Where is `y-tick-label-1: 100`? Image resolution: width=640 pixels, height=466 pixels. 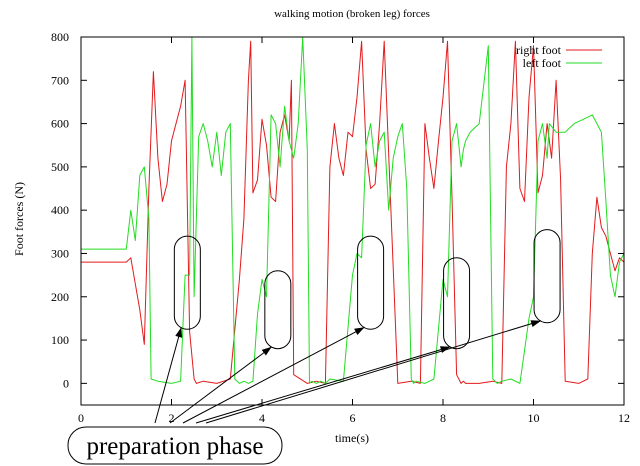
y-tick-label-1: 100 is located at coordinates (60, 340).